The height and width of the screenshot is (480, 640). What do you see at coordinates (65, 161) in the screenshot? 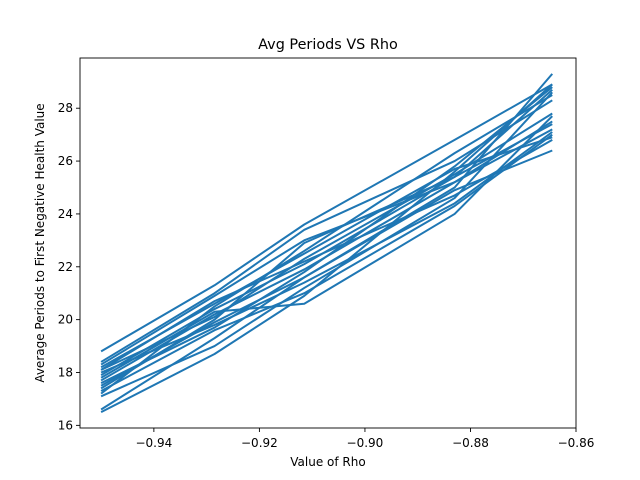
I see `y-tick-label: 26` at bounding box center [65, 161].